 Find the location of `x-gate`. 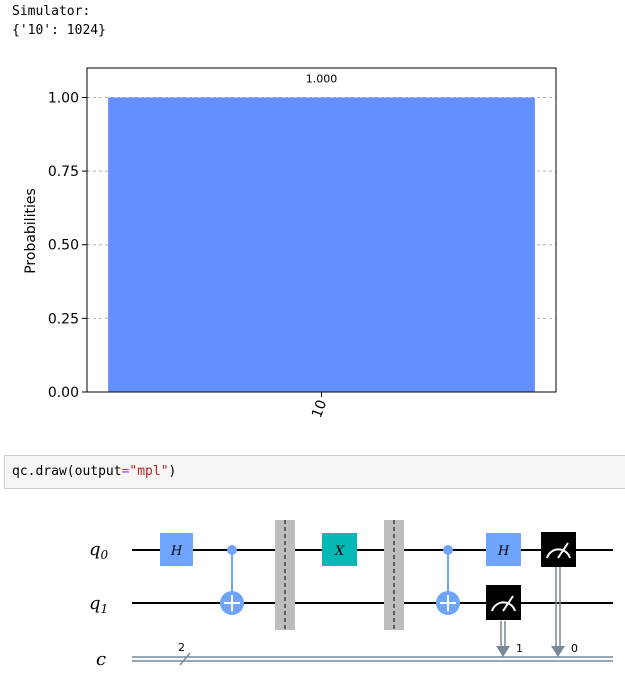

x-gate is located at coordinates (339, 549).